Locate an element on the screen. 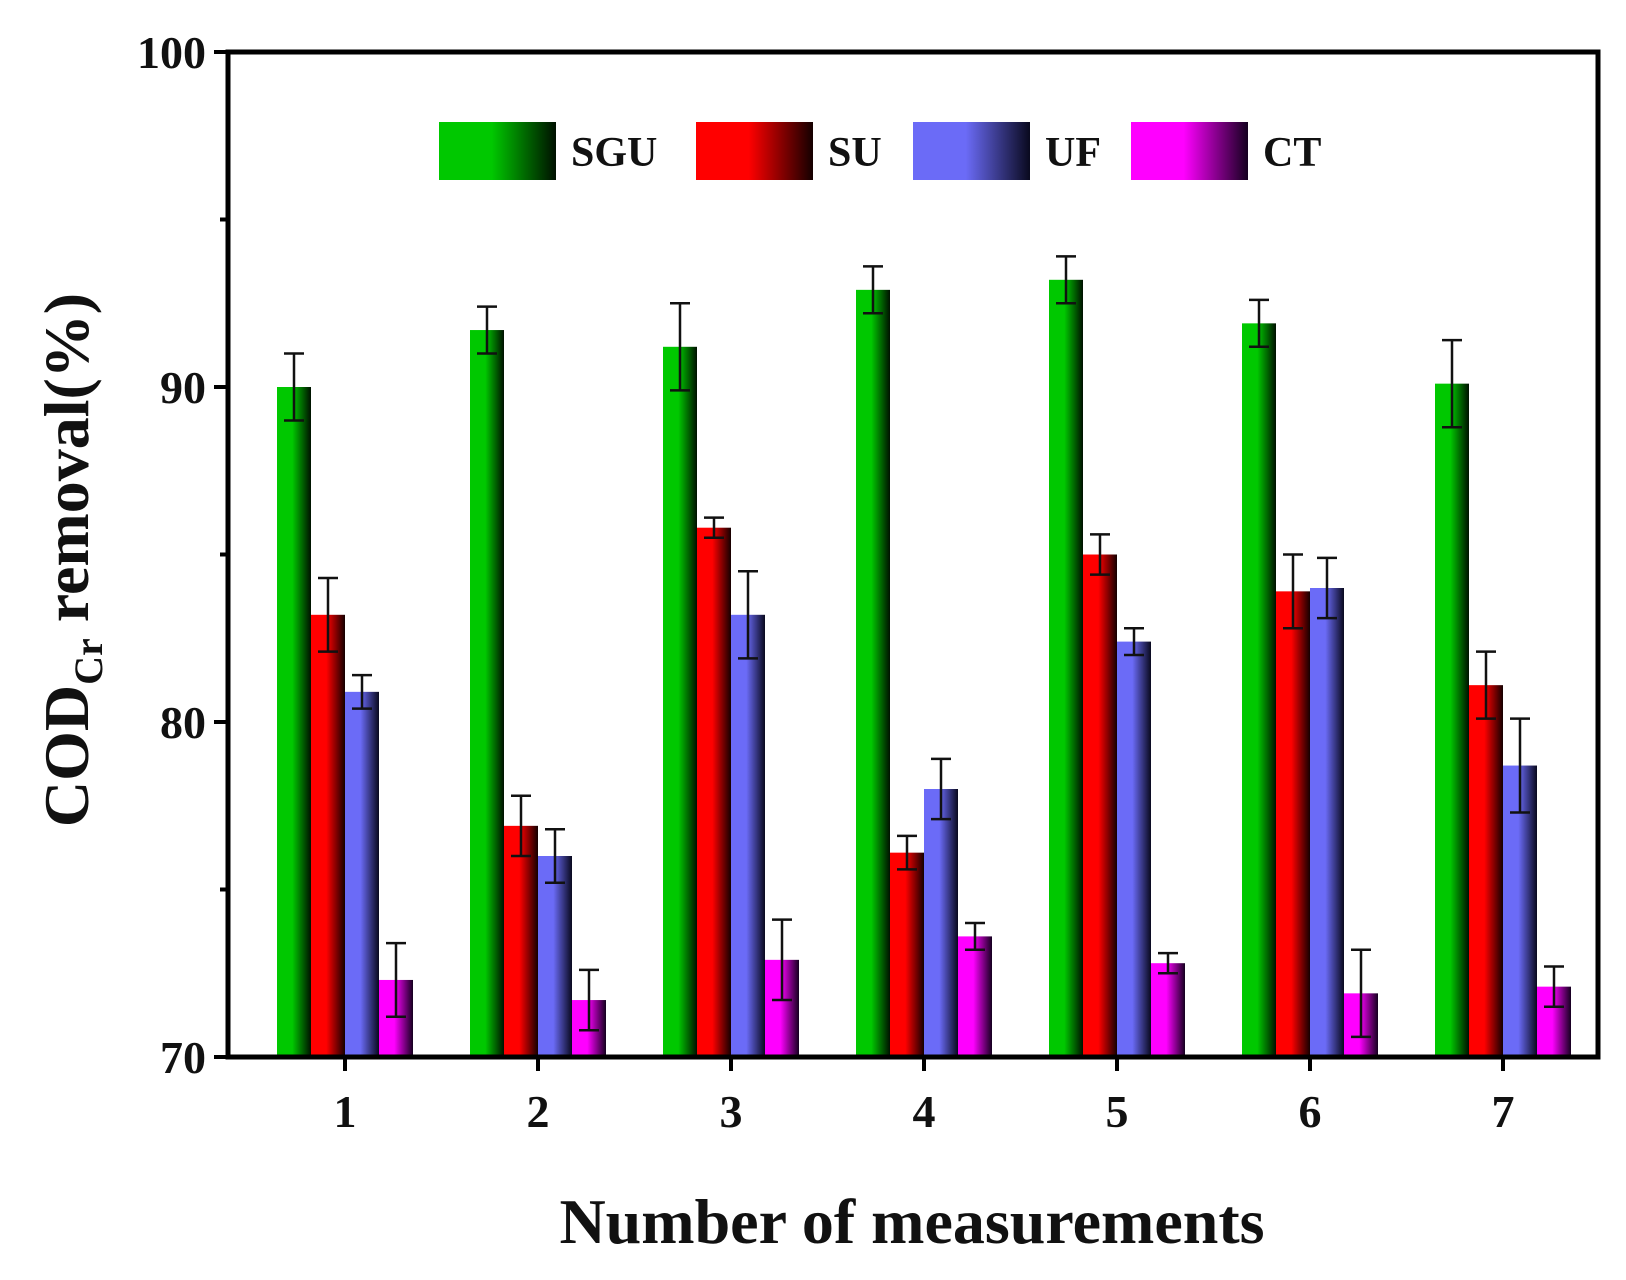  legend: SGU SU UF CT is located at coordinates (880, 151).